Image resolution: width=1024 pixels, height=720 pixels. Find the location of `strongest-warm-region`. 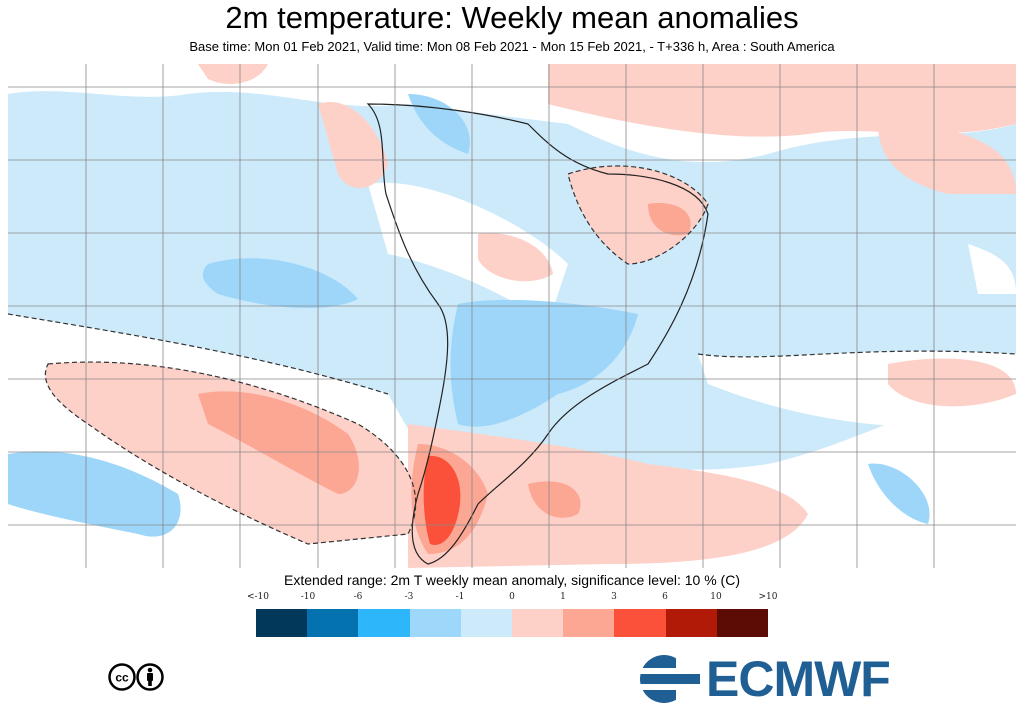

strongest-warm-region is located at coordinates (442, 500).